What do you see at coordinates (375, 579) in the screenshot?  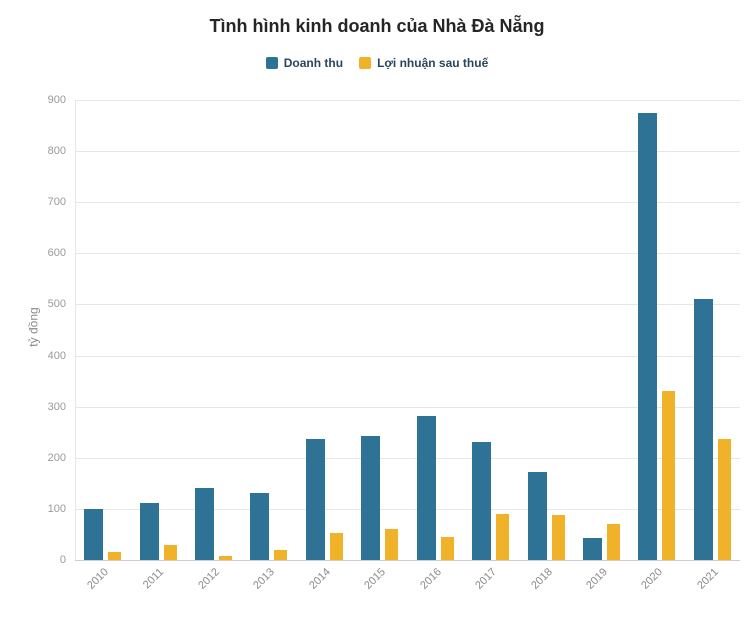 I see `x-axis-label: 2015` at bounding box center [375, 579].